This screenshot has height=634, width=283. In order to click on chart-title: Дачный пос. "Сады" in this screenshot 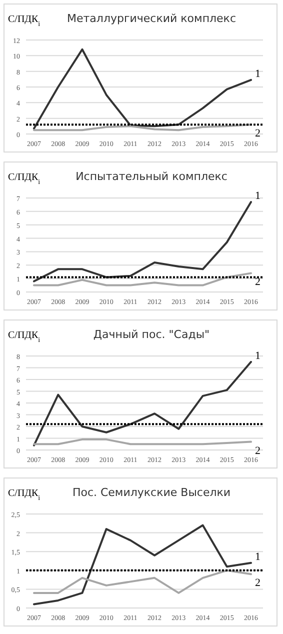, I will do `click(151, 334)`.